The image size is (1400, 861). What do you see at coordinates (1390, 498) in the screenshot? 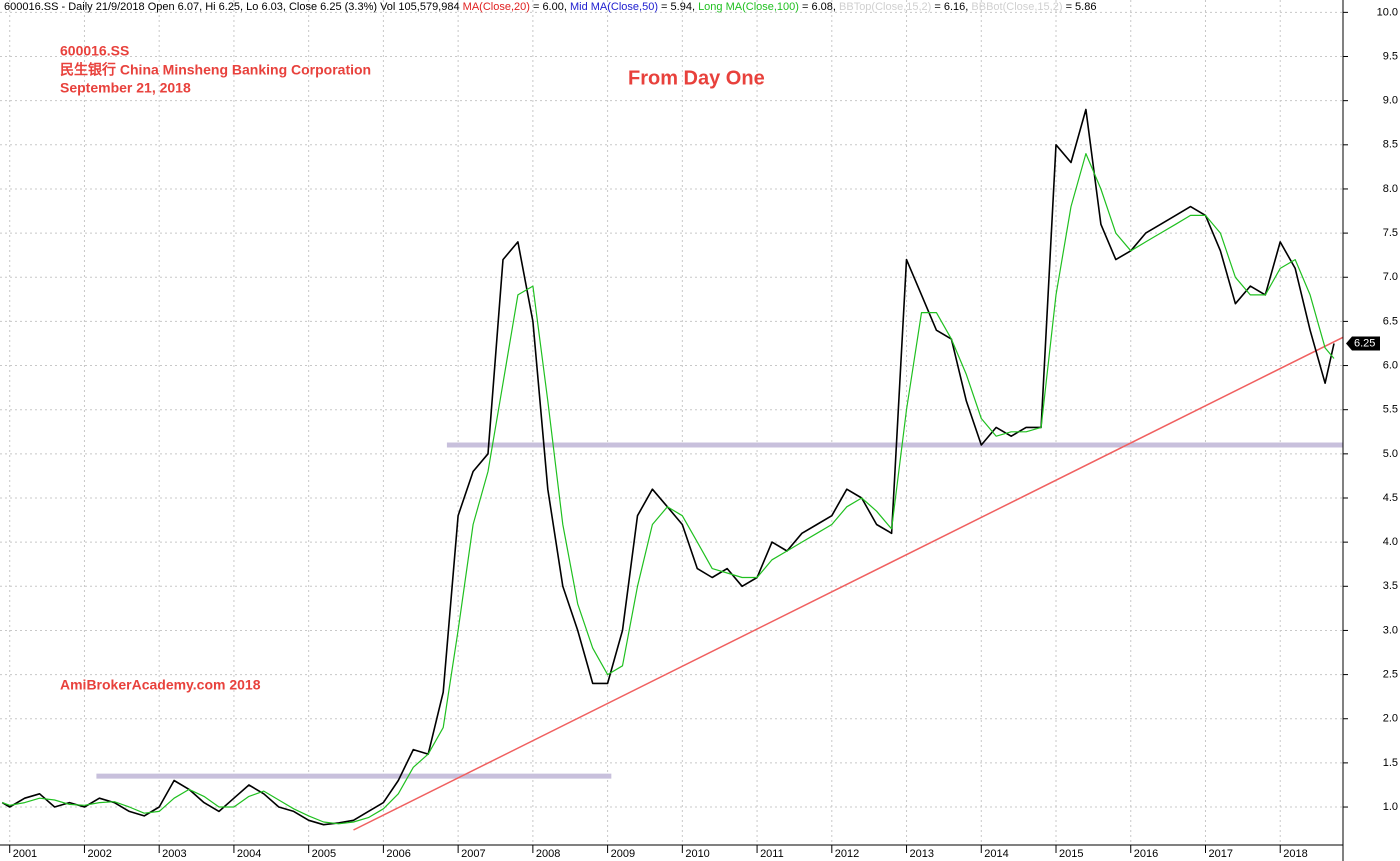
I see `y-tick-label: 4.5` at bounding box center [1390, 498].